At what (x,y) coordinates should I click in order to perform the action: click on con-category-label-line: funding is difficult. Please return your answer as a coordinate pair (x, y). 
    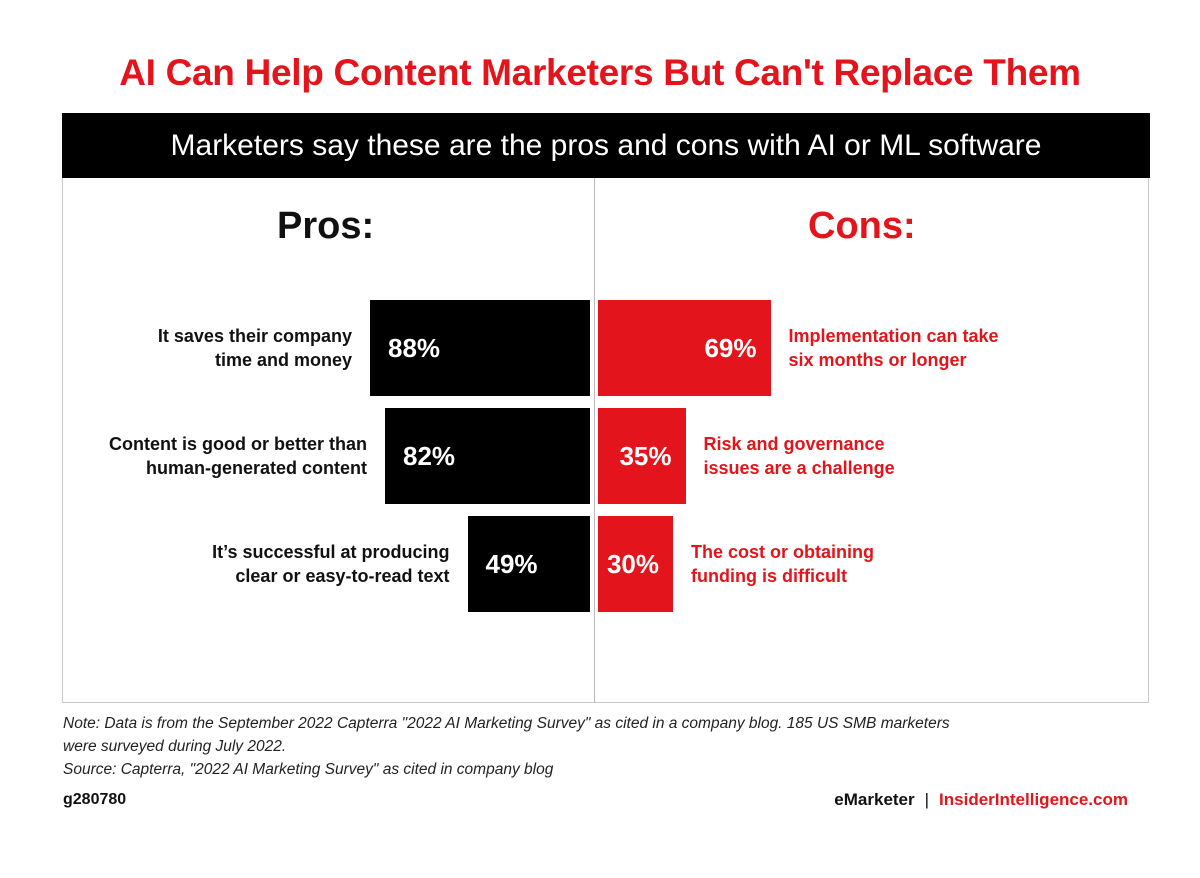
    Looking at the image, I should click on (769, 576).